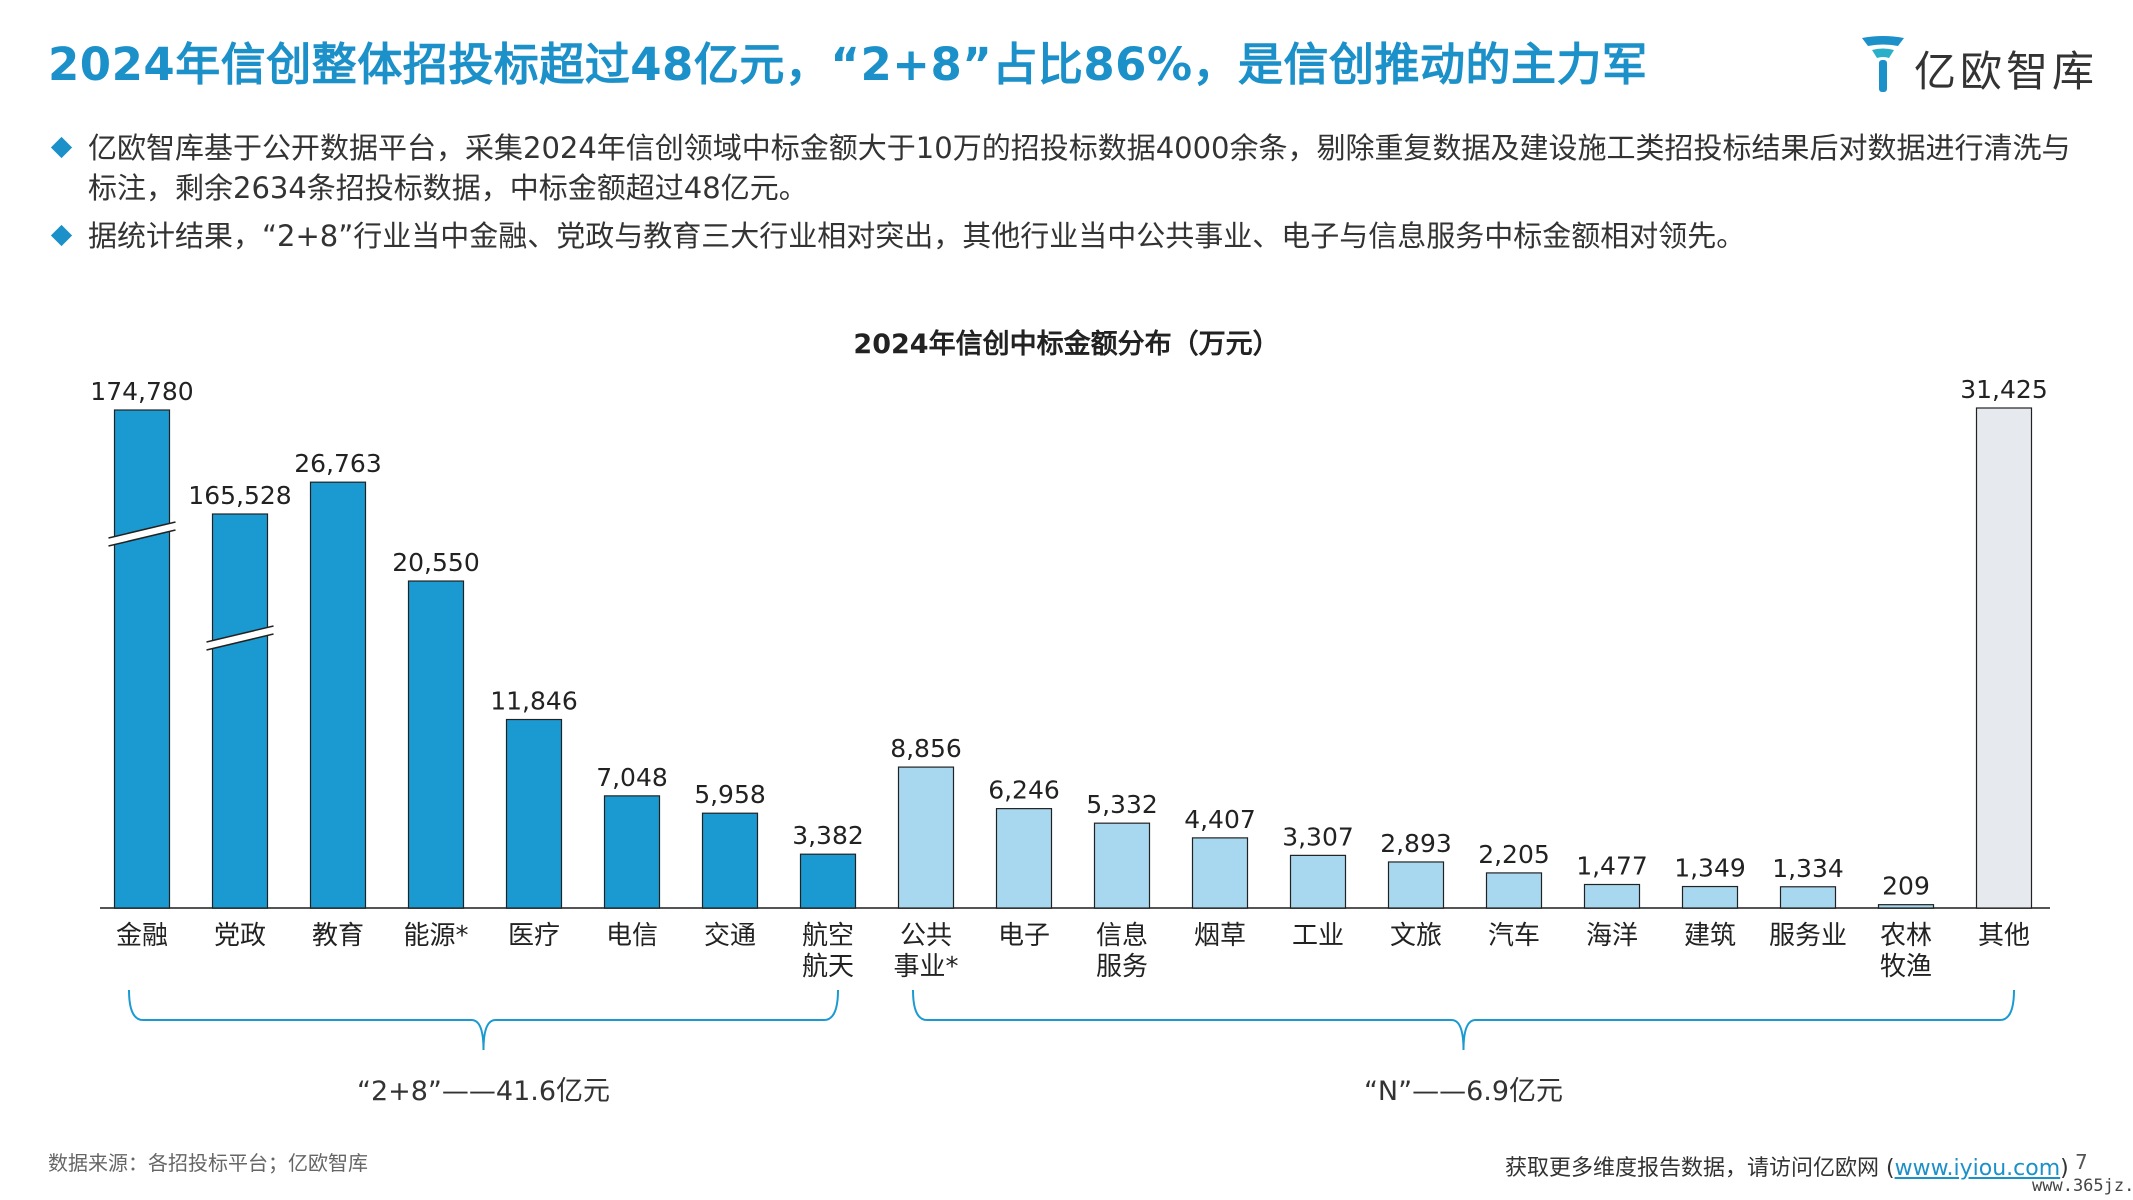 The height and width of the screenshot is (1200, 2133). What do you see at coordinates (1808, 868) in the screenshot?
I see `data-label: 1,334` at bounding box center [1808, 868].